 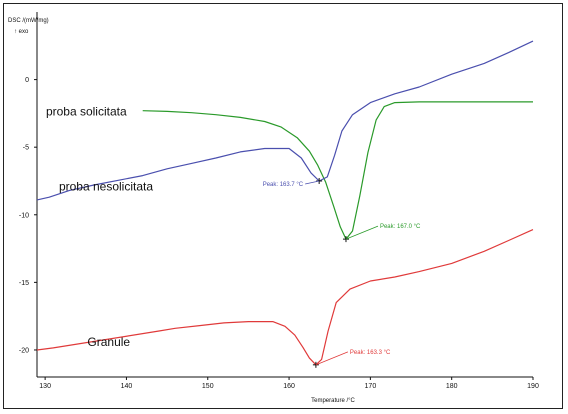 I want to click on x-axis-title: Temperature /°C, so click(x=333, y=401).